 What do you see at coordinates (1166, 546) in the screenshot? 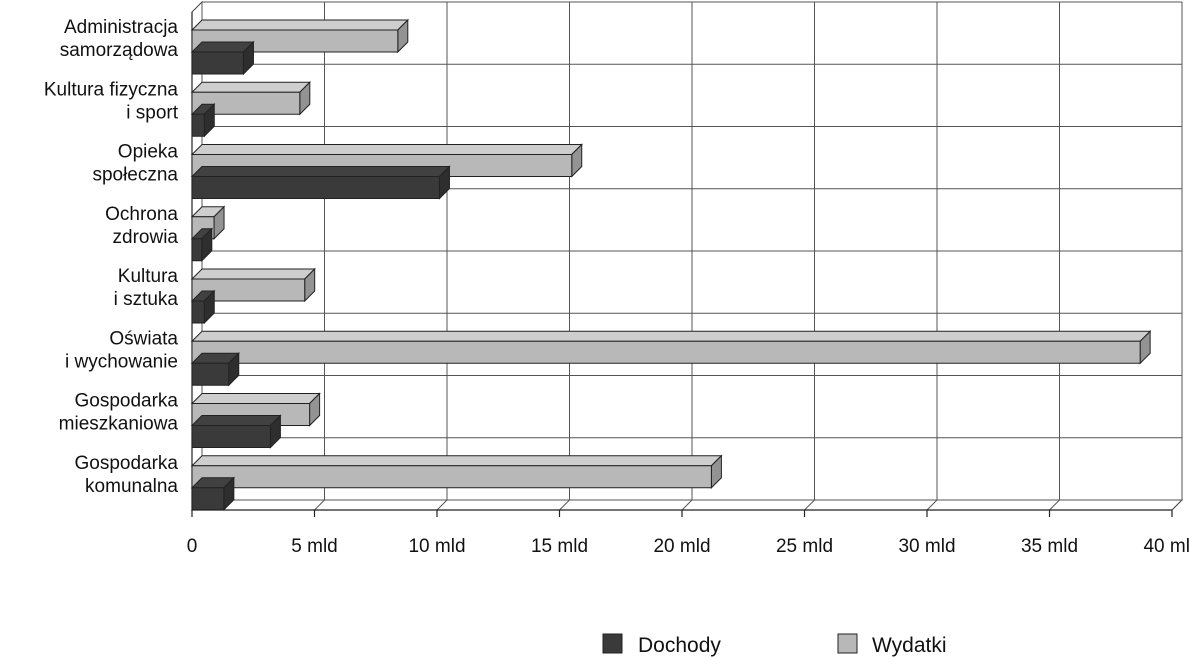
I see `x-tick-label: 40 mld` at bounding box center [1166, 546].